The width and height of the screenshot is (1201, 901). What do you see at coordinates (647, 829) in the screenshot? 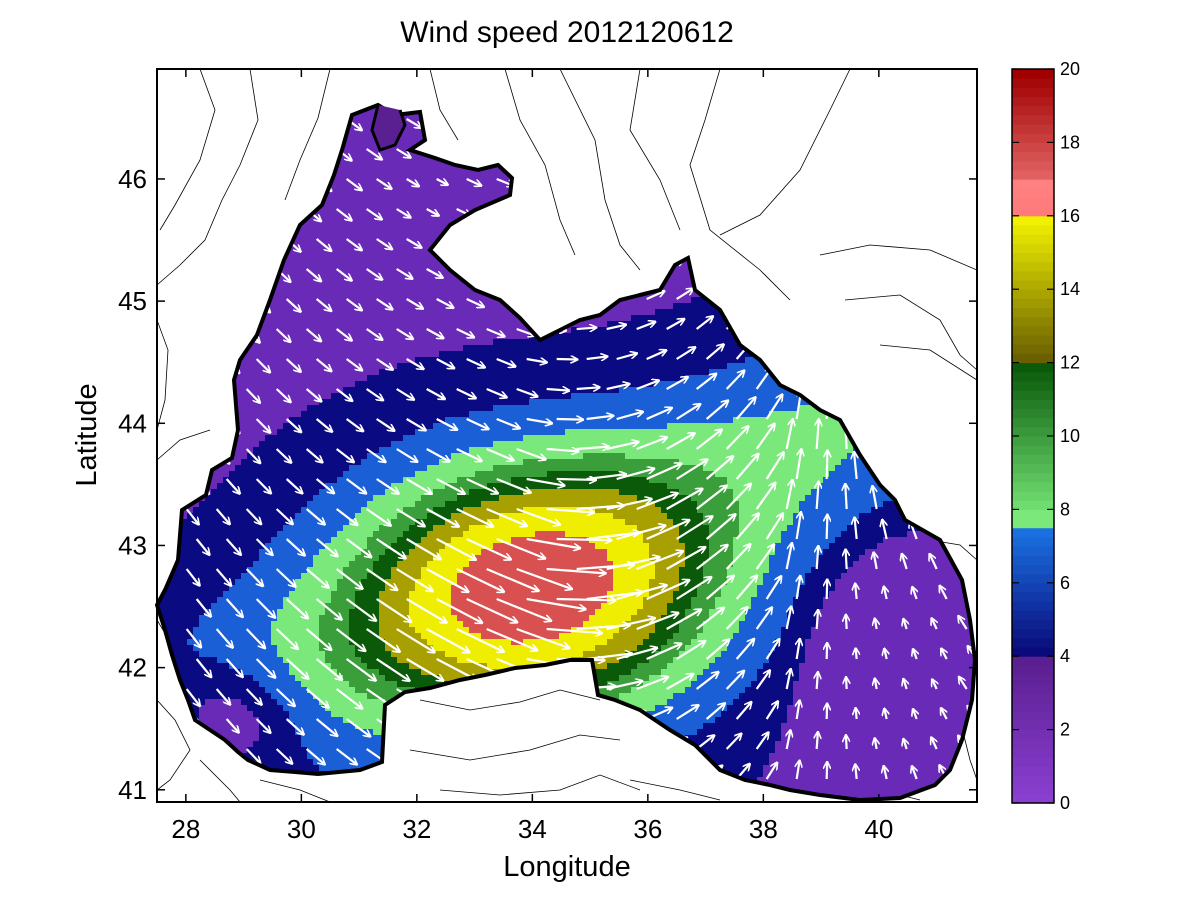
I see `x-tick-label: 36` at bounding box center [647, 829].